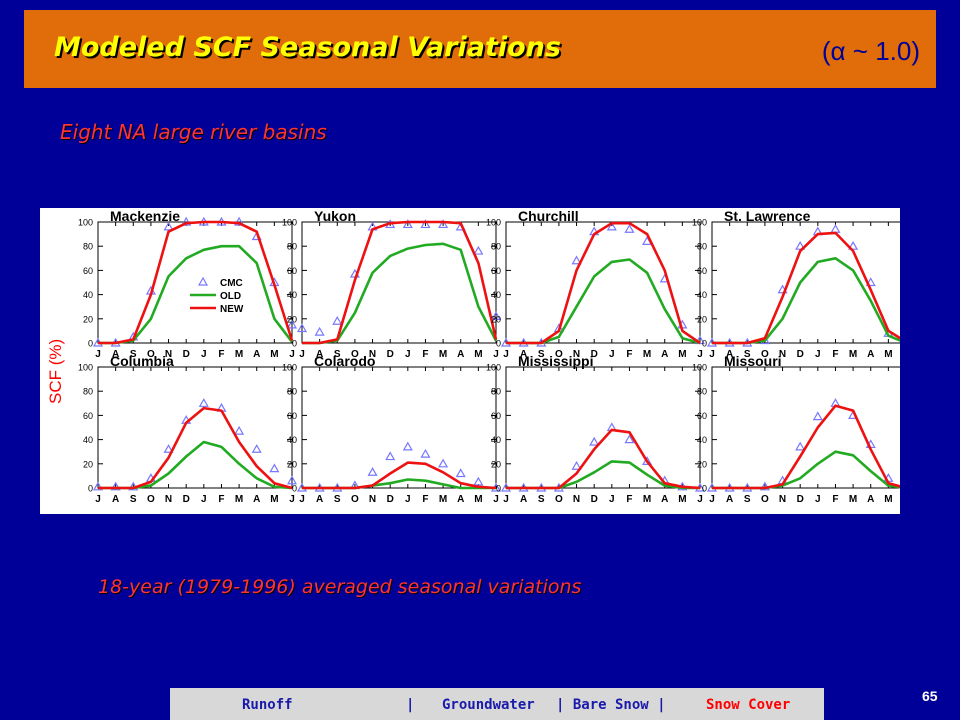  I want to click on panel-title: Missouri, so click(753, 361).